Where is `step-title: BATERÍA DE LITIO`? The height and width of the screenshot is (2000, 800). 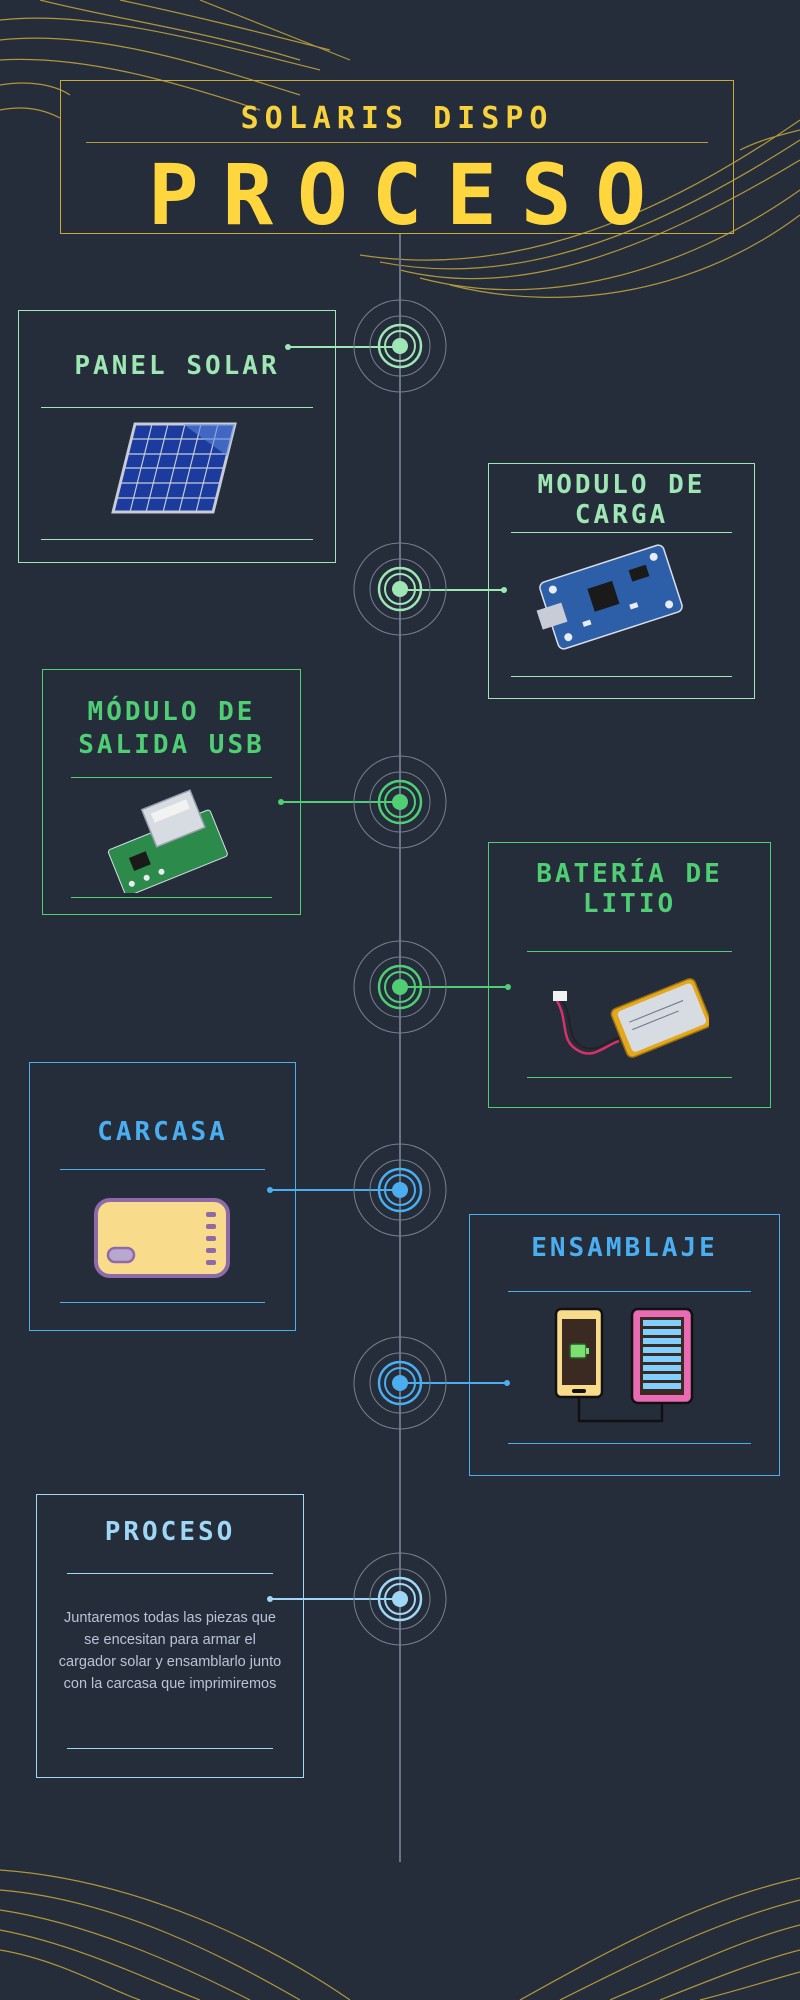
step-title: BATERÍA DE LITIO is located at coordinates (629, 889).